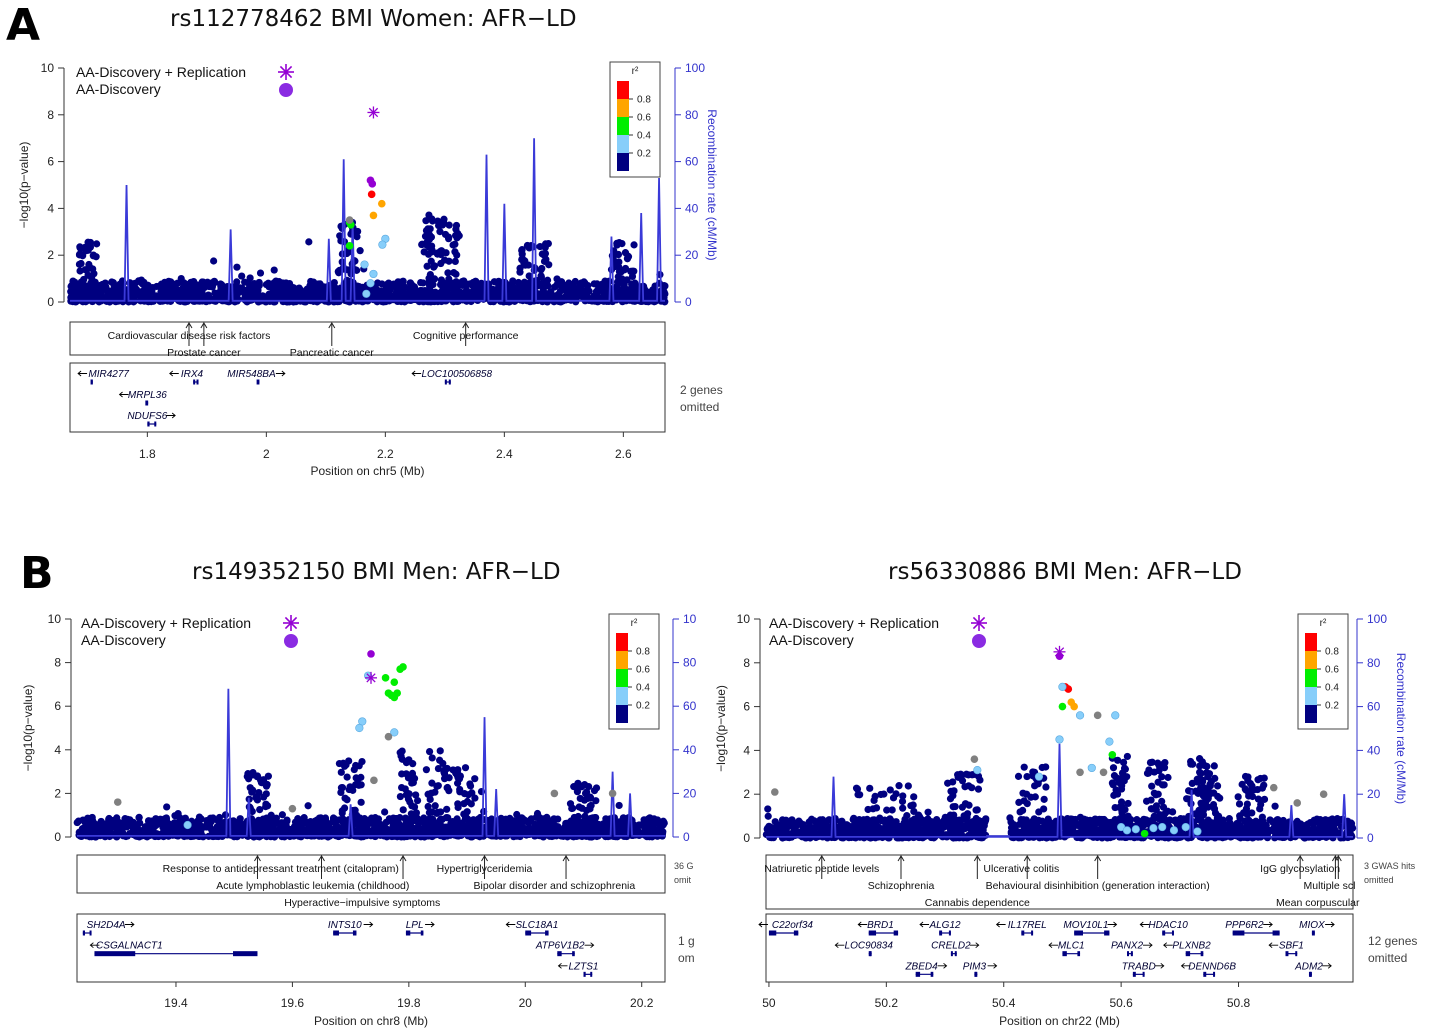 The image size is (1429, 1029). What do you see at coordinates (712, 184) in the screenshot?
I see `y2-axis-label: Recombination rate (cM/Mb)` at bounding box center [712, 184].